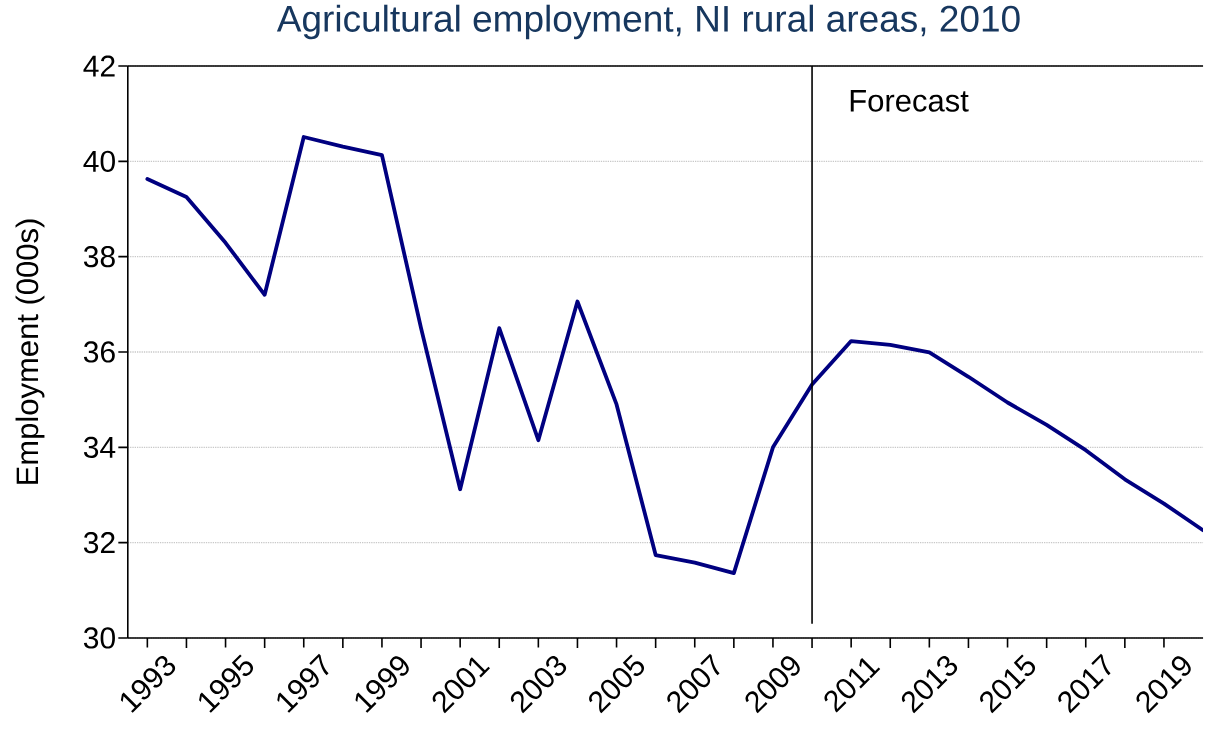 Image resolution: width=1207 pixels, height=735 pixels. Describe the element at coordinates (30, 351) in the screenshot. I see `y-axis-title: Employment (000s)` at that location.